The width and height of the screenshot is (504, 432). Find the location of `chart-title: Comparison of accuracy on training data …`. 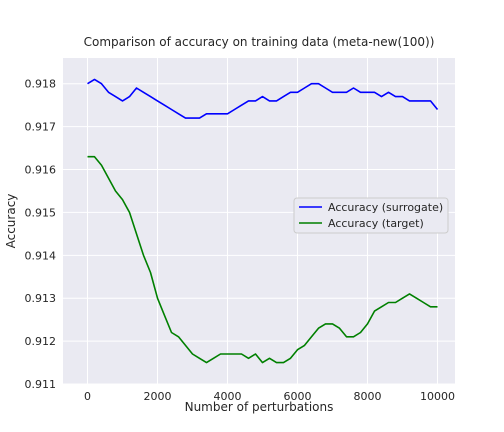

chart-title: Comparison of accuracy on training data … is located at coordinates (259, 42).